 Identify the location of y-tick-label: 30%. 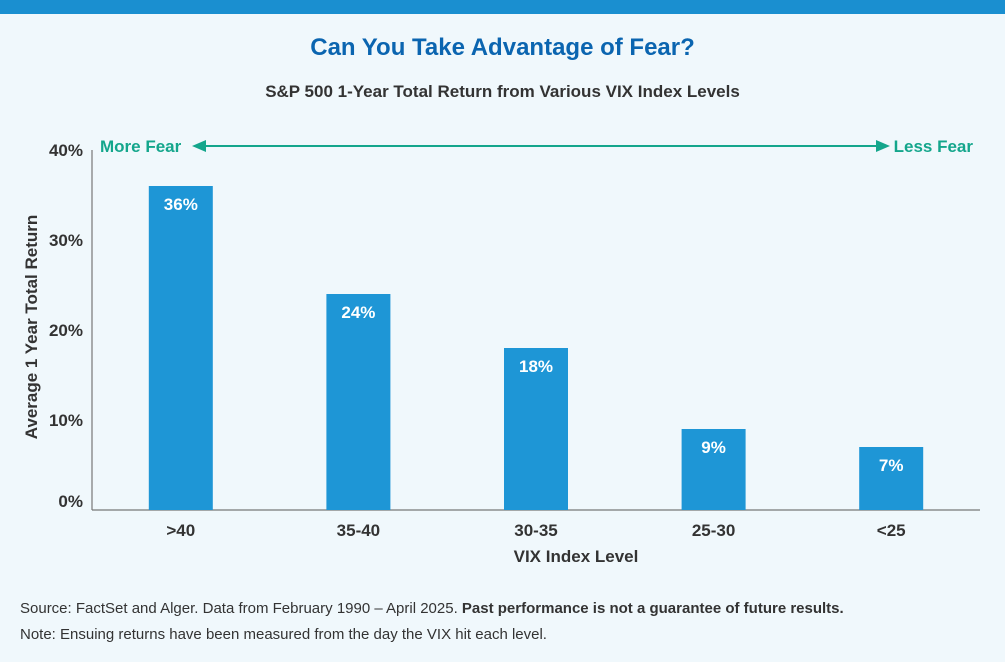
(66, 240).